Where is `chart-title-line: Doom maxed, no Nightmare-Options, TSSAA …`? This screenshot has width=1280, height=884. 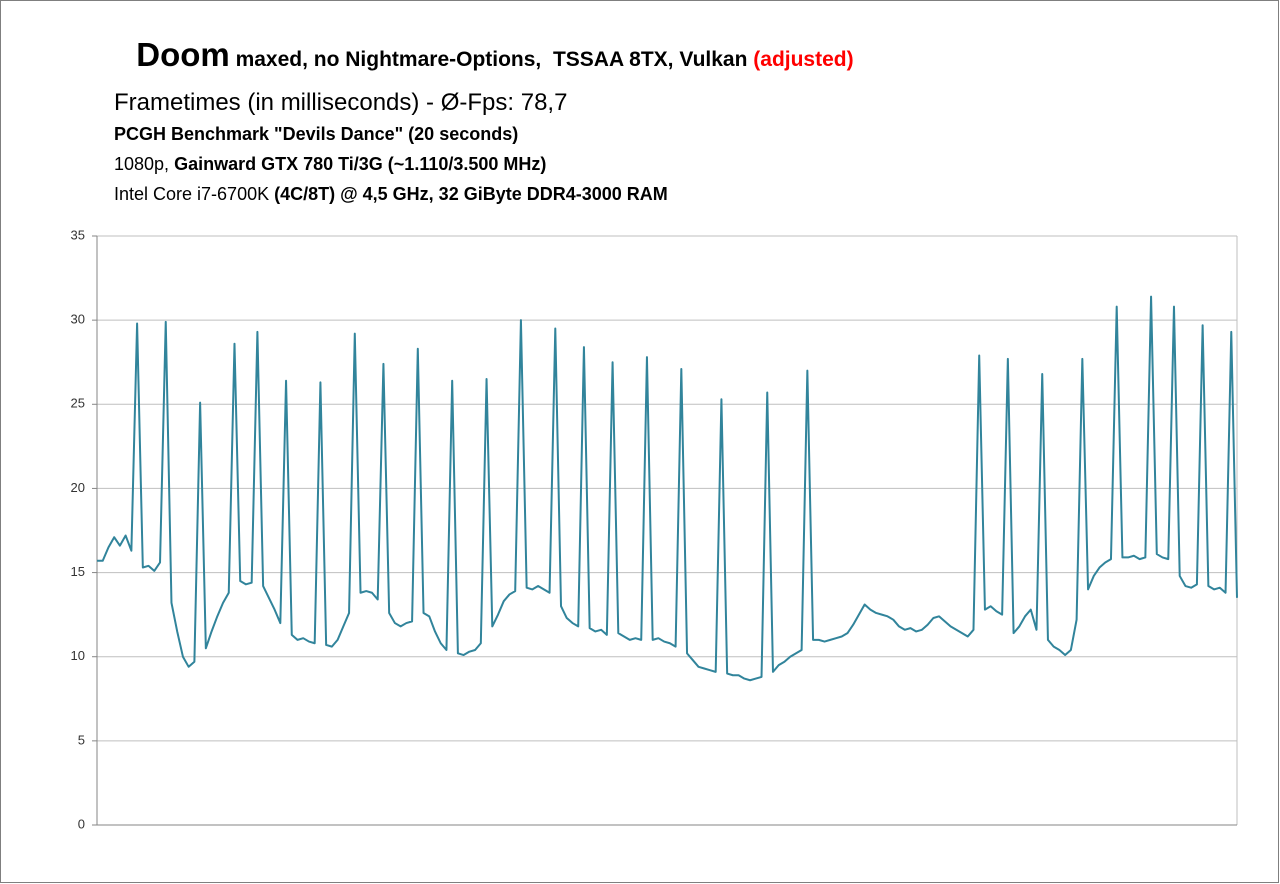
chart-title-line: Doom maxed, no Nightmare-Options, TSSAA … is located at coordinates (490, 54).